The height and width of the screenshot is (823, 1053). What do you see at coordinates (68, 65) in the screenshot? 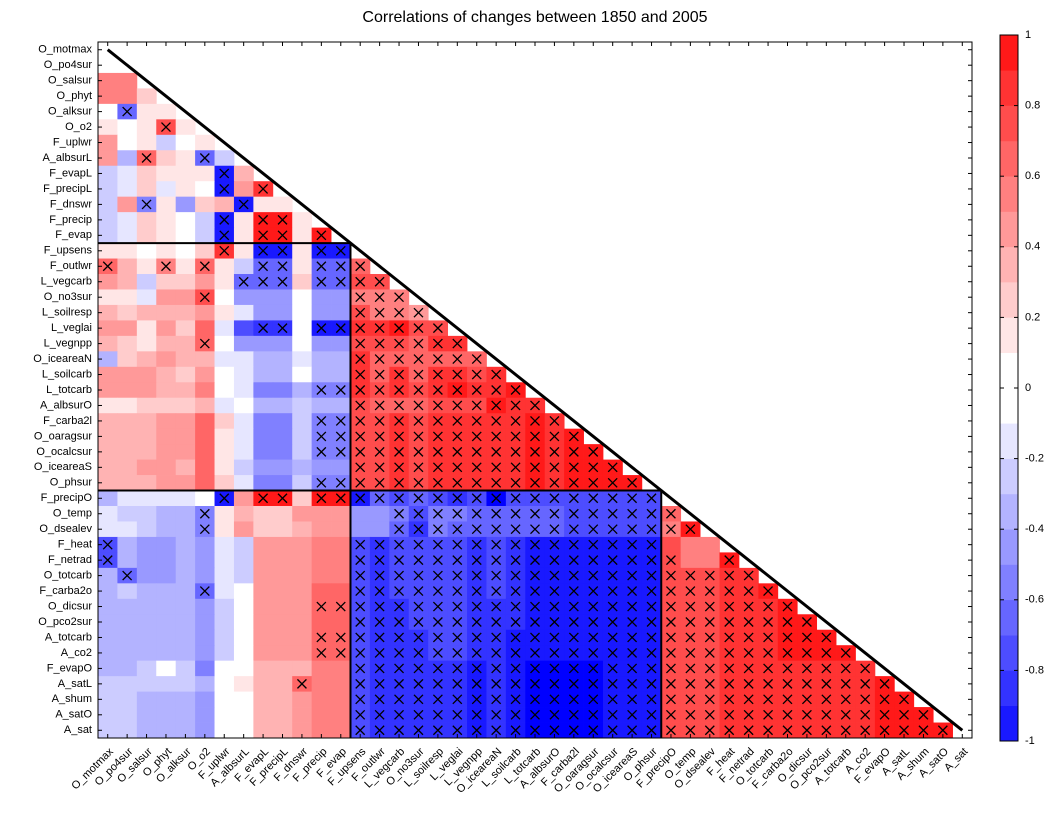
I see `y-tick-label: O_po4sur` at bounding box center [68, 65].